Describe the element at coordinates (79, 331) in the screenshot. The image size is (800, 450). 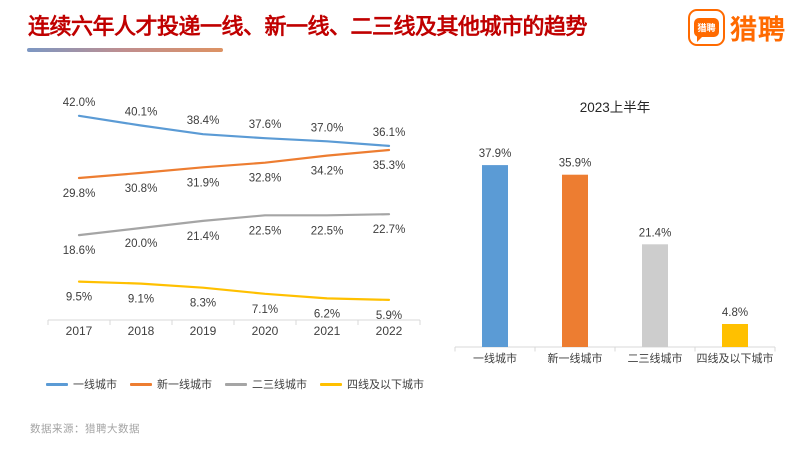
I see `x-axis-label: 2017` at that location.